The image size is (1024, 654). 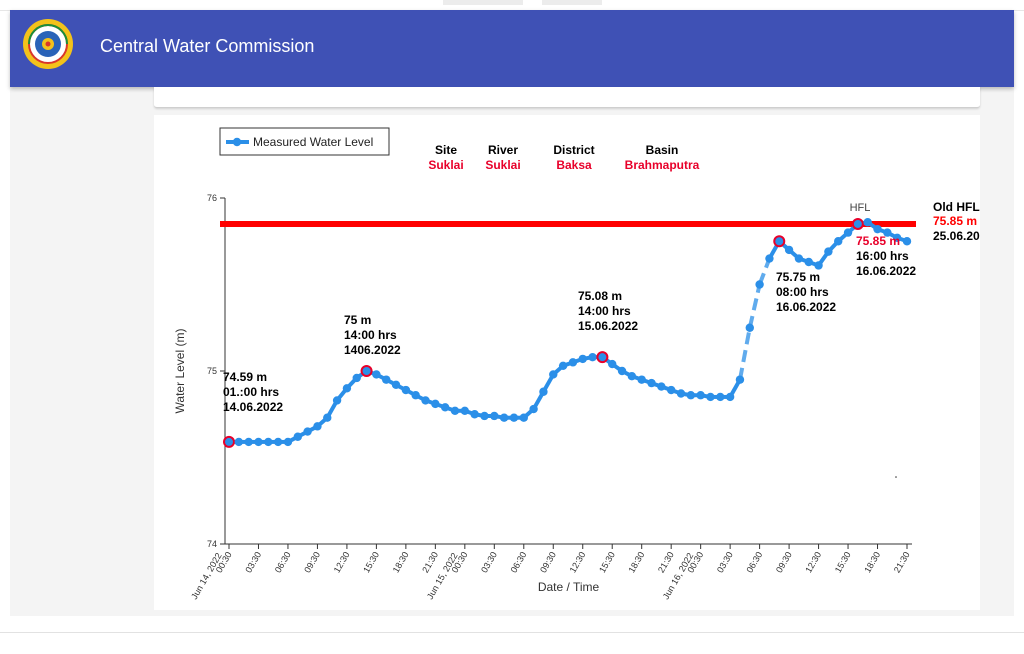 What do you see at coordinates (860, 208) in the screenshot?
I see `hfl-label: HFL` at bounding box center [860, 208].